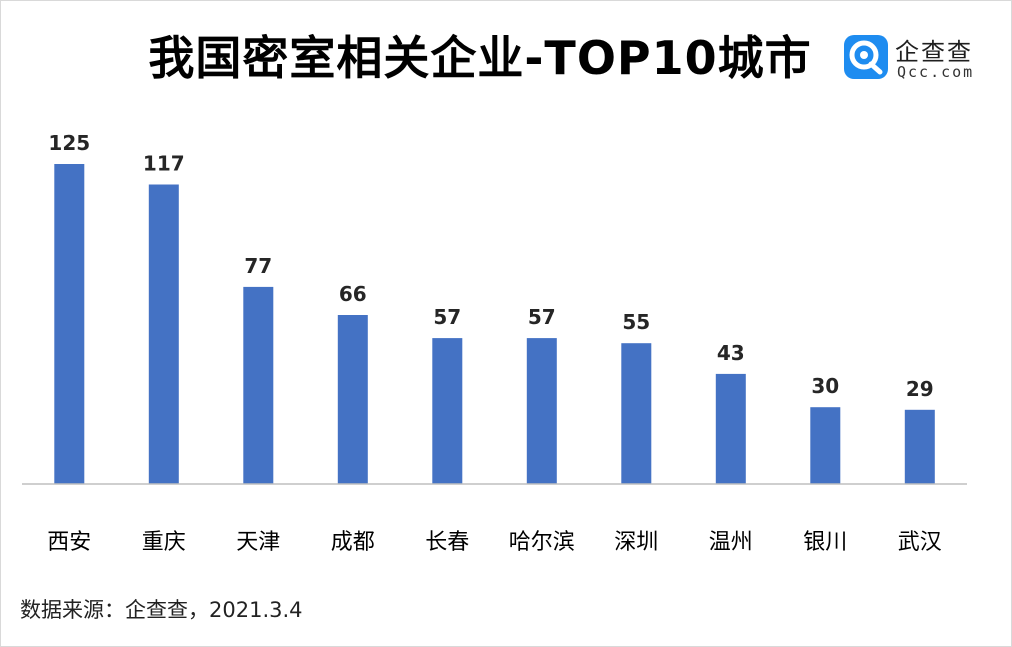 The width and height of the screenshot is (1012, 647). Describe the element at coordinates (69, 143) in the screenshot. I see `data-label-1: 125` at that location.